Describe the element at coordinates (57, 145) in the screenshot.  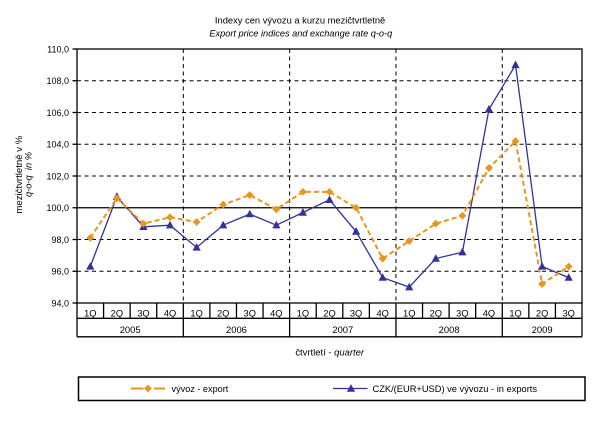
I see `svg-text: 104,0` at that location.